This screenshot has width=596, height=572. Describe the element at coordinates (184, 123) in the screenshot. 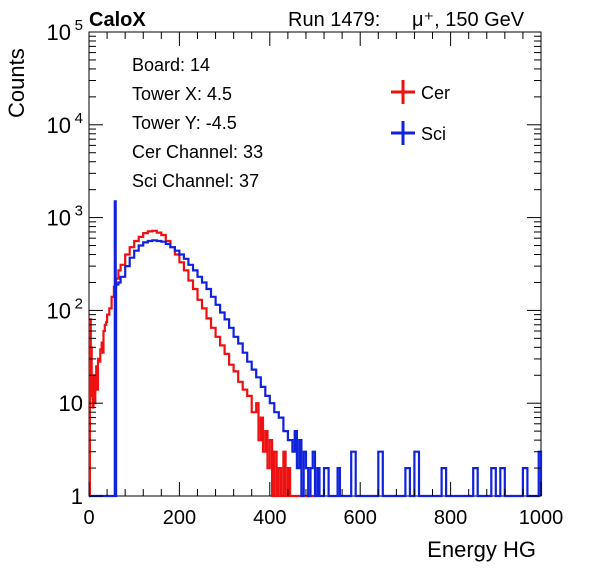

I see `info-line-tower-y: Tower Y: -4.5` at that location.